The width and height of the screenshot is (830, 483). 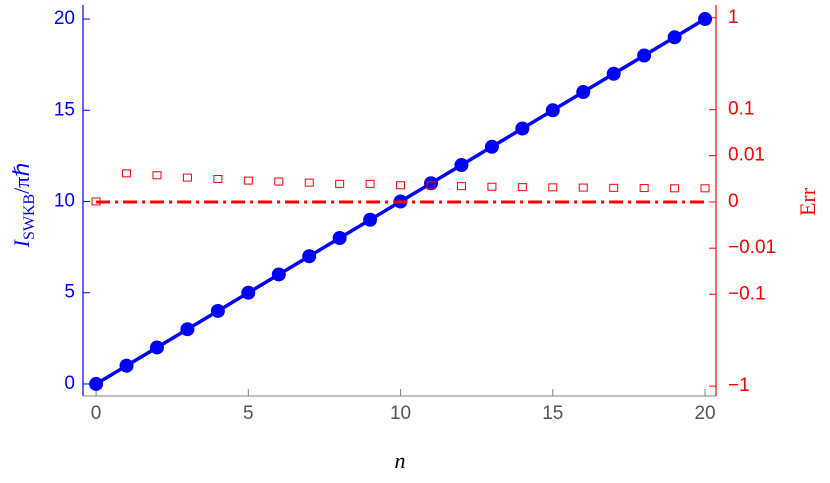 I want to click on y-tick-label: 10, so click(x=64, y=201).